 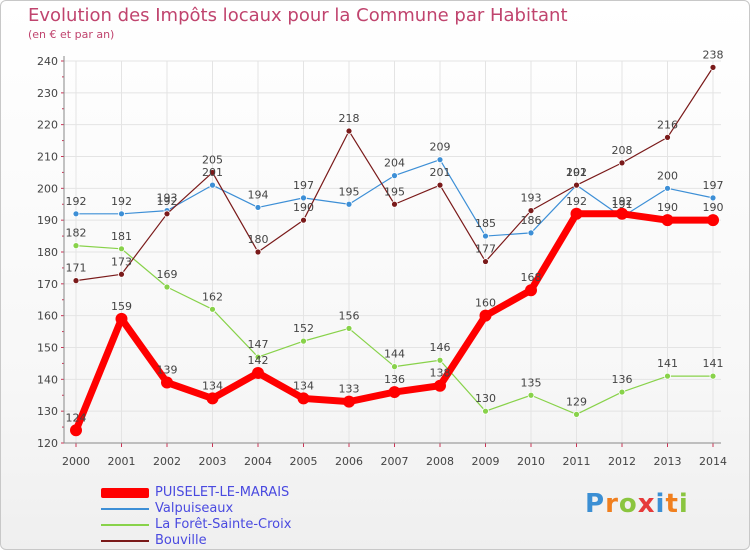 What do you see at coordinates (485, 303) in the screenshot?
I see `data-label-puiselet: 160` at bounding box center [485, 303].